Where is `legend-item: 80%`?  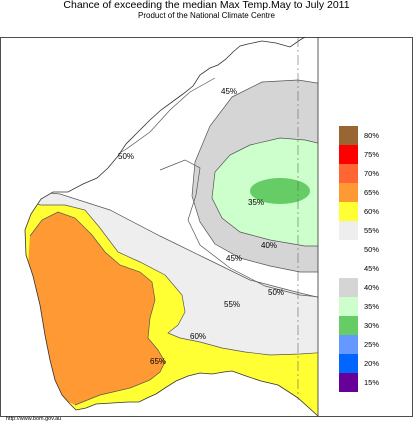
legend-item: 80% is located at coordinates (374, 135).